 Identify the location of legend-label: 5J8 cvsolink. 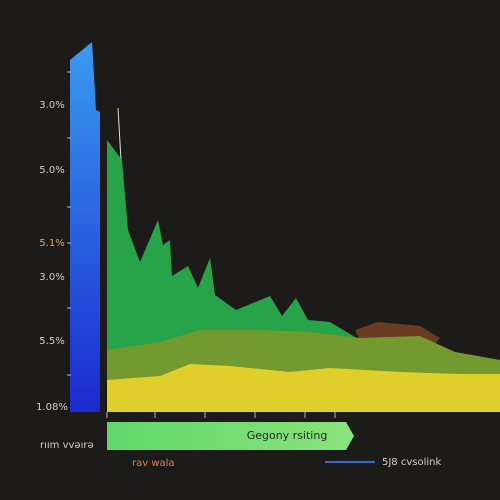
(411, 462).